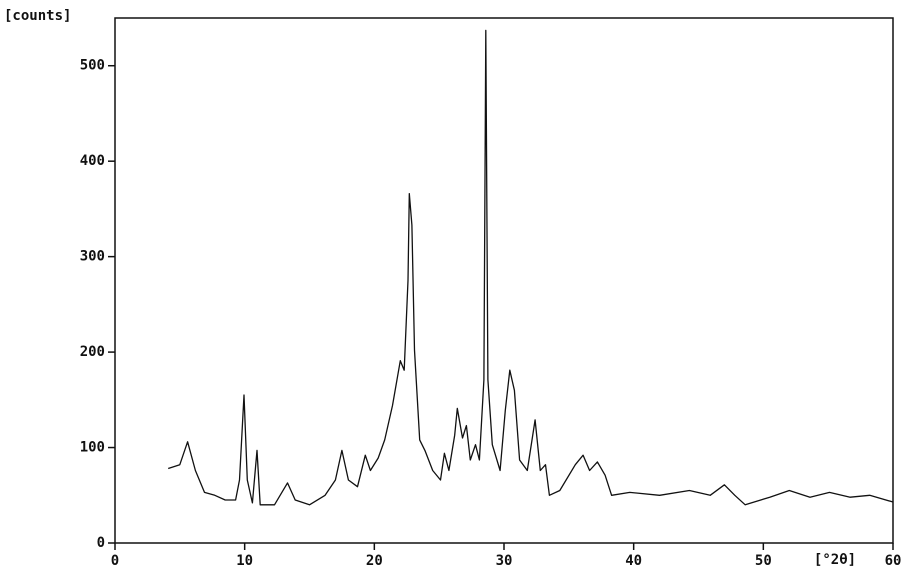 Image resolution: width=910 pixels, height=571 pixels. Describe the element at coordinates (374, 561) in the screenshot. I see `x-tick-label: 20` at that location.